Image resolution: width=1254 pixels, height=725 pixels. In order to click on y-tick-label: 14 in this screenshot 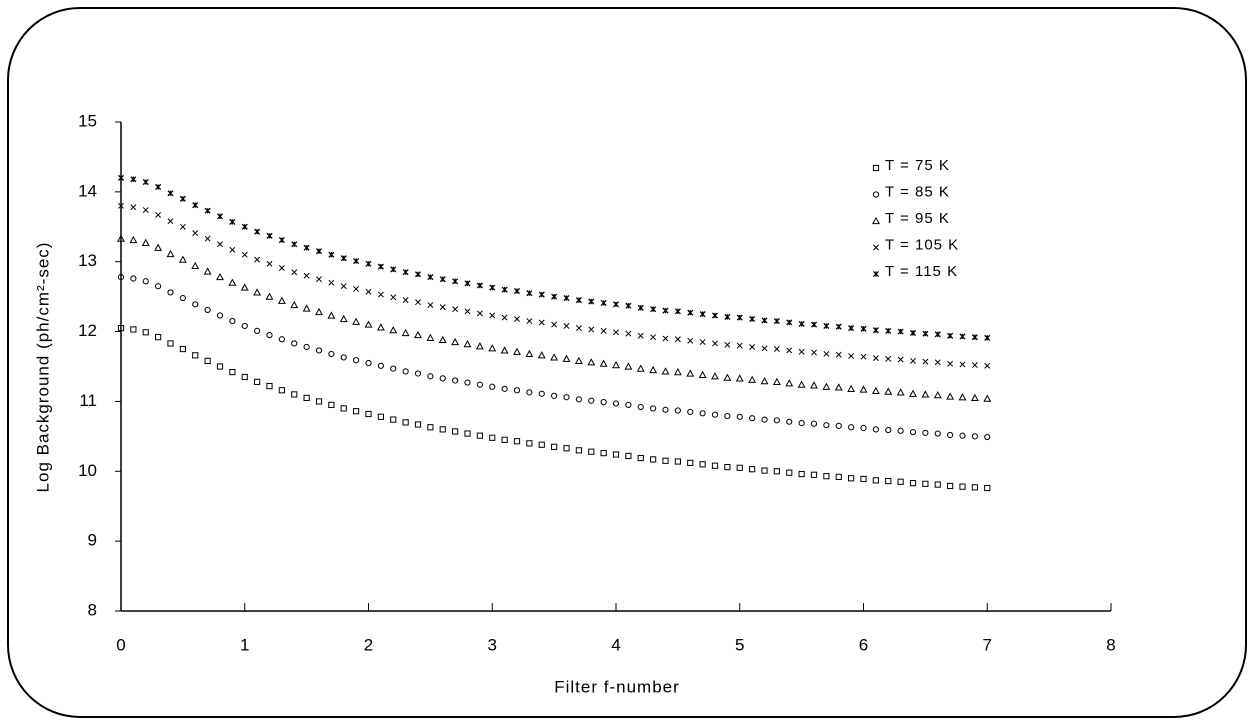, I will do `click(87, 190)`.